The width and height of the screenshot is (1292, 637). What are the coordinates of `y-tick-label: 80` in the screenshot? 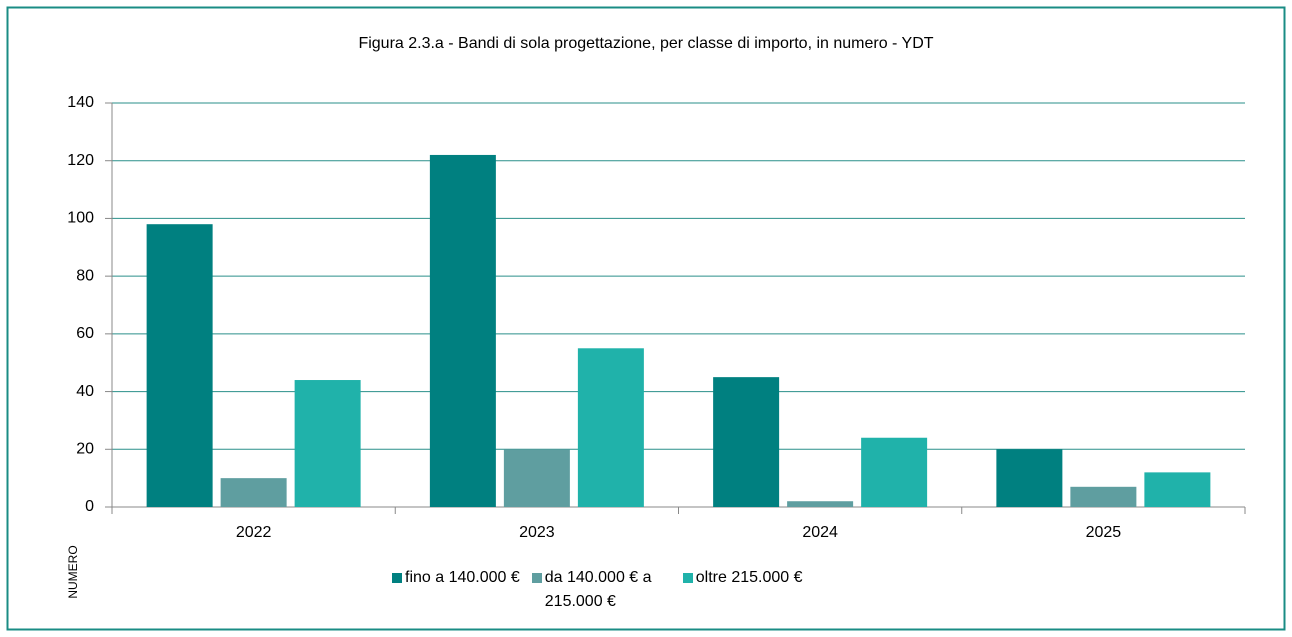 It's located at (85, 275).